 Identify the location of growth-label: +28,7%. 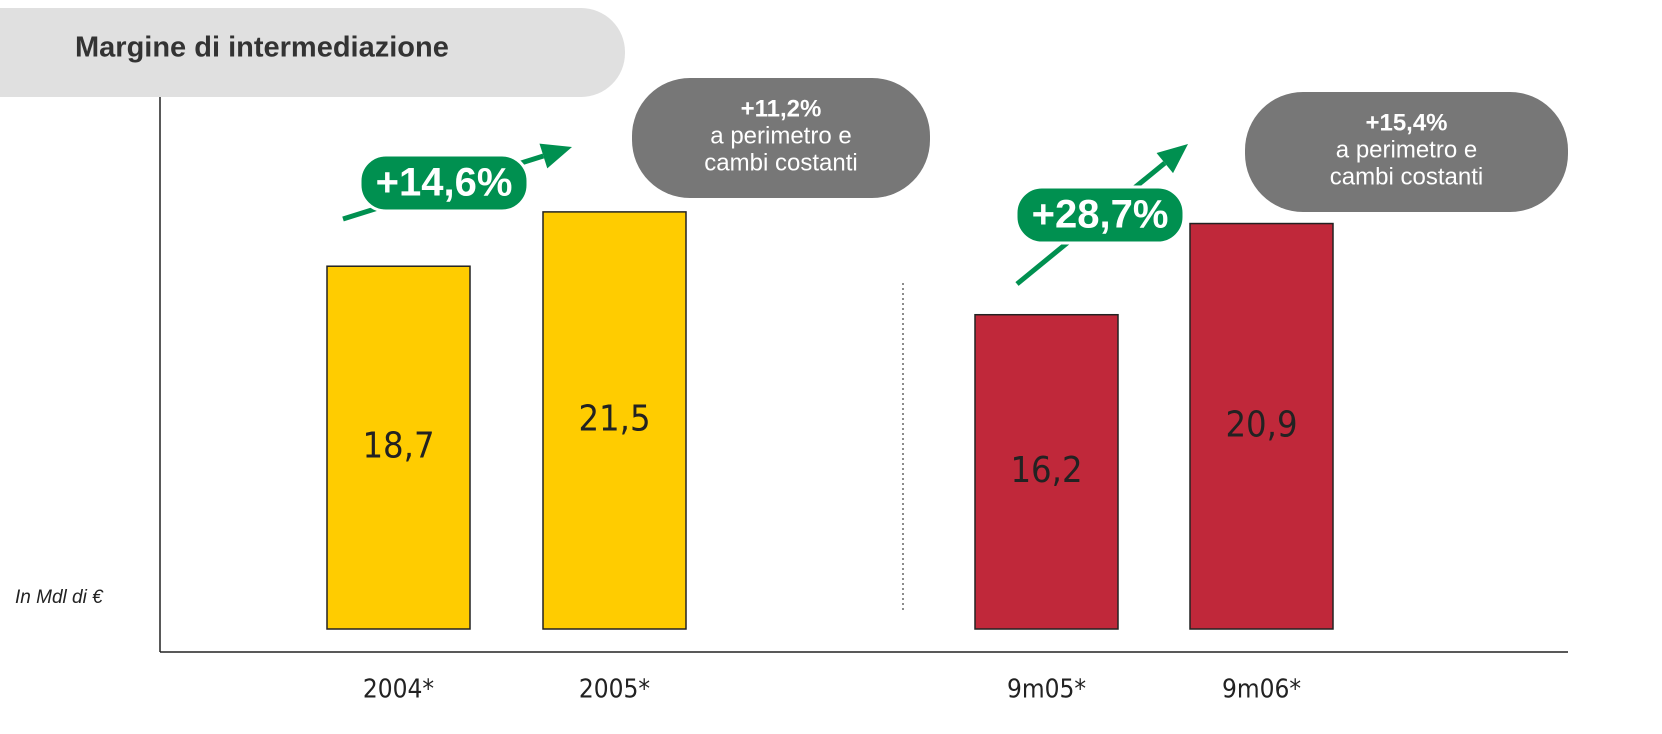
(1100, 215).